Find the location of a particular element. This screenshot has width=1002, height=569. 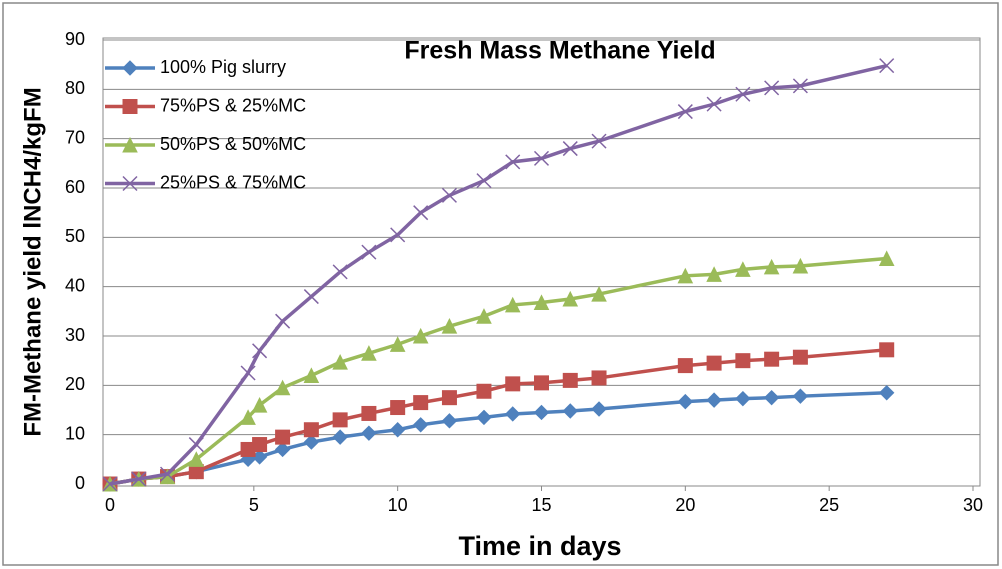

y-tick-label: 90 is located at coordinates (75, 39).